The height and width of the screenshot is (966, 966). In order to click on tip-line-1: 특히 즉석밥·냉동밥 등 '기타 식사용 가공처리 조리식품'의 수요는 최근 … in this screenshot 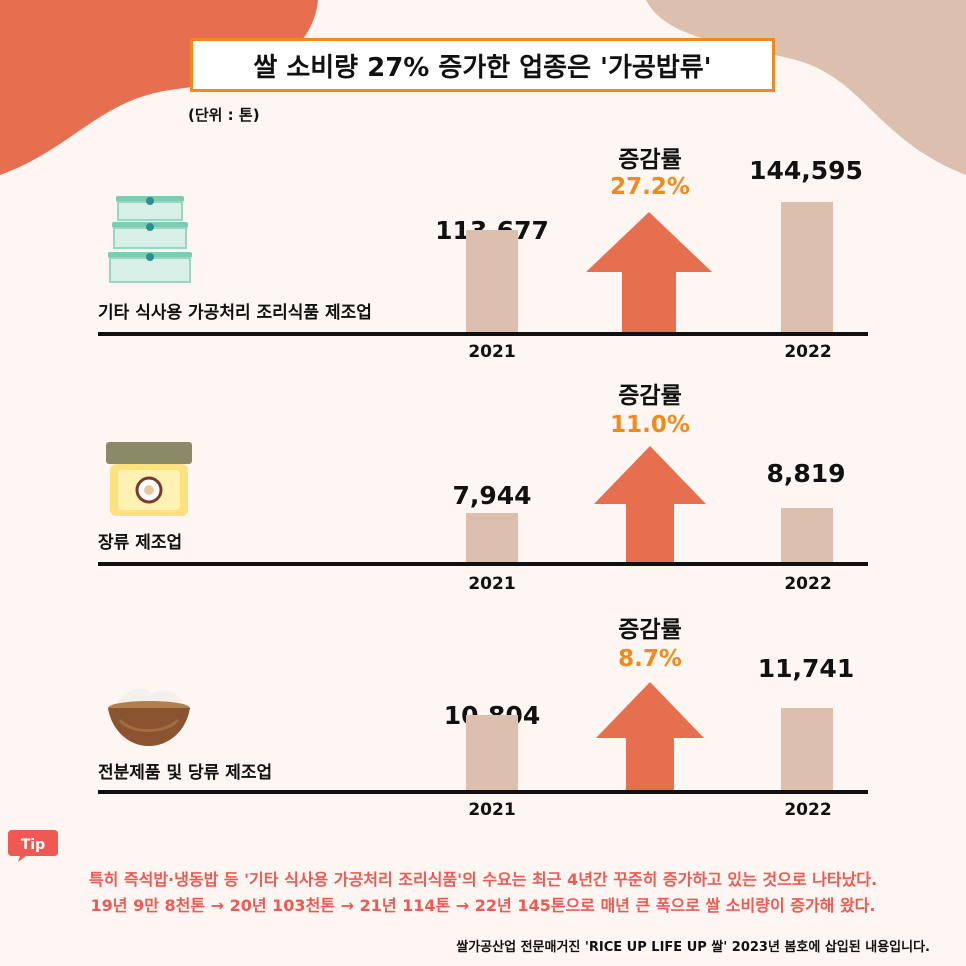, I will do `click(483, 879)`.